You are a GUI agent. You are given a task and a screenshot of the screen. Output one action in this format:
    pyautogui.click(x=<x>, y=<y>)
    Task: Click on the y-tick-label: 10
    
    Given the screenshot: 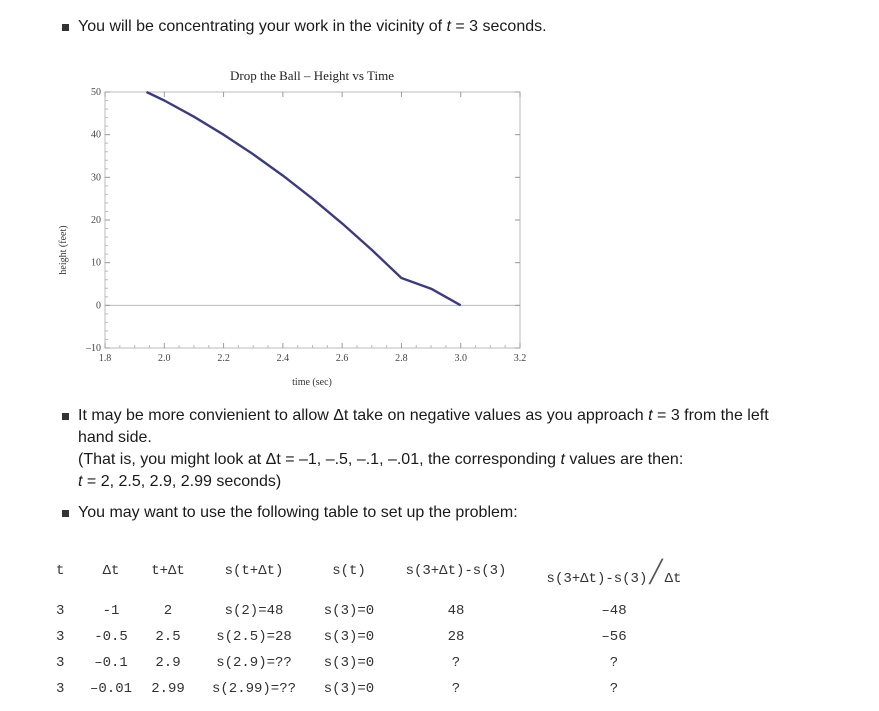 What is the action you would take?
    pyautogui.click(x=96, y=263)
    